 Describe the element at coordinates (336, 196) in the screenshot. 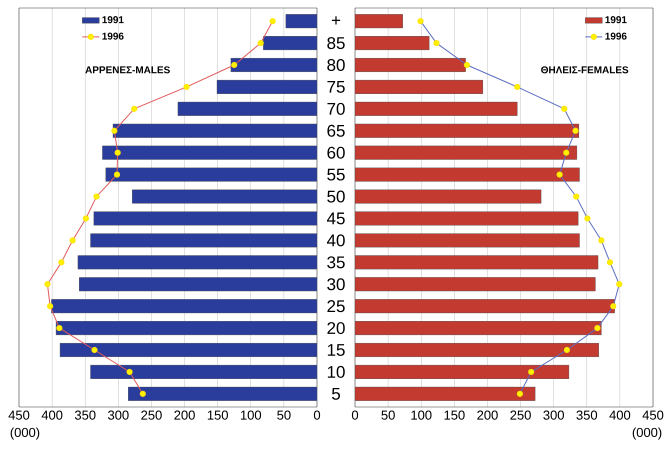

I see `y-tick-label: 50` at that location.